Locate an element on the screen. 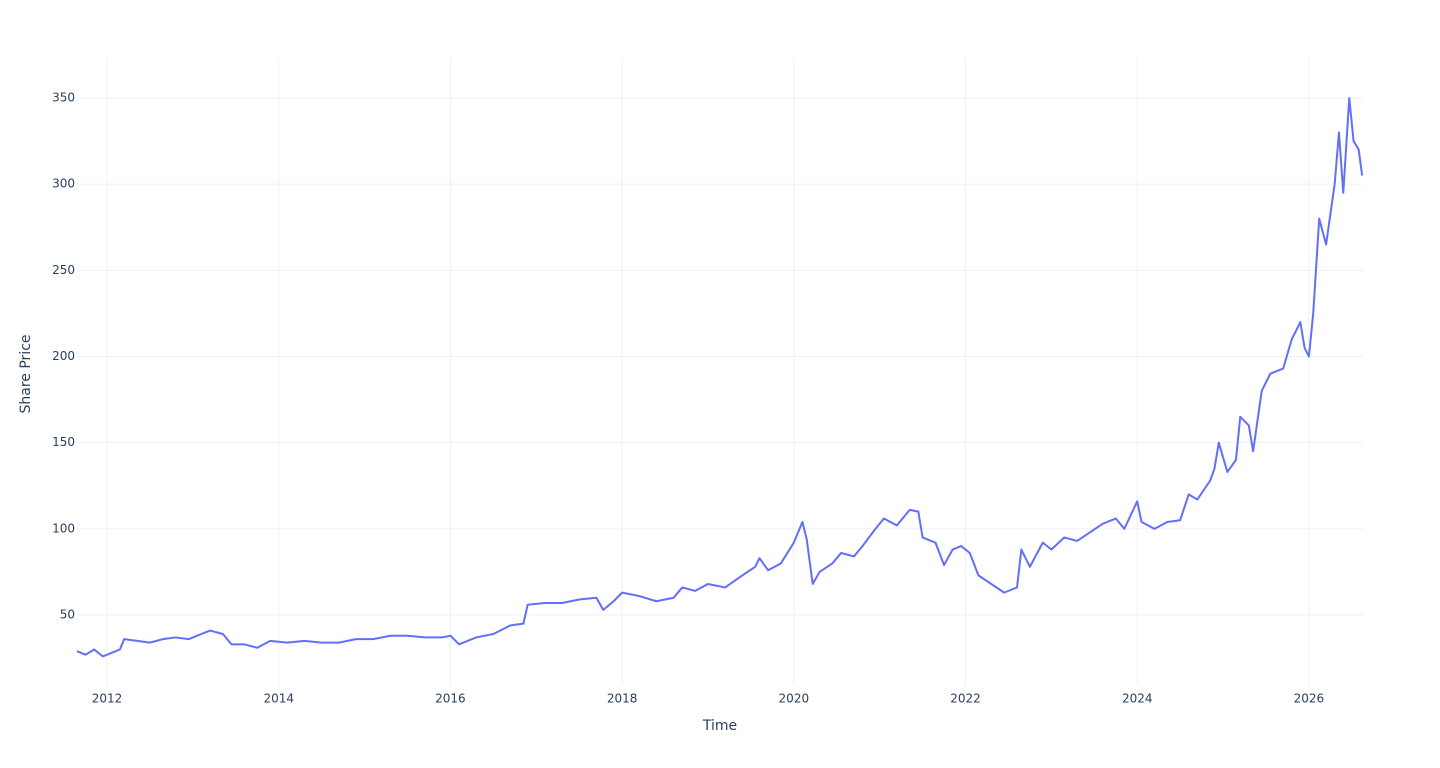  y-tick-label: 250 is located at coordinates (63, 270).